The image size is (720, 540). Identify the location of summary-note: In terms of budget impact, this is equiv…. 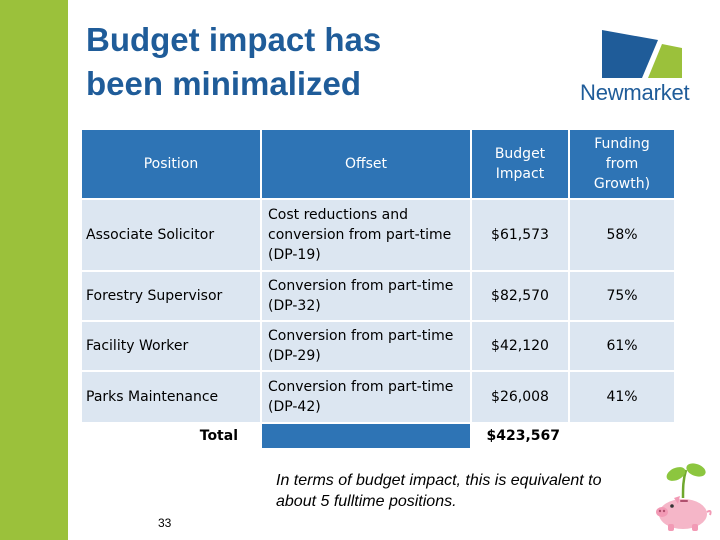
(439, 491).